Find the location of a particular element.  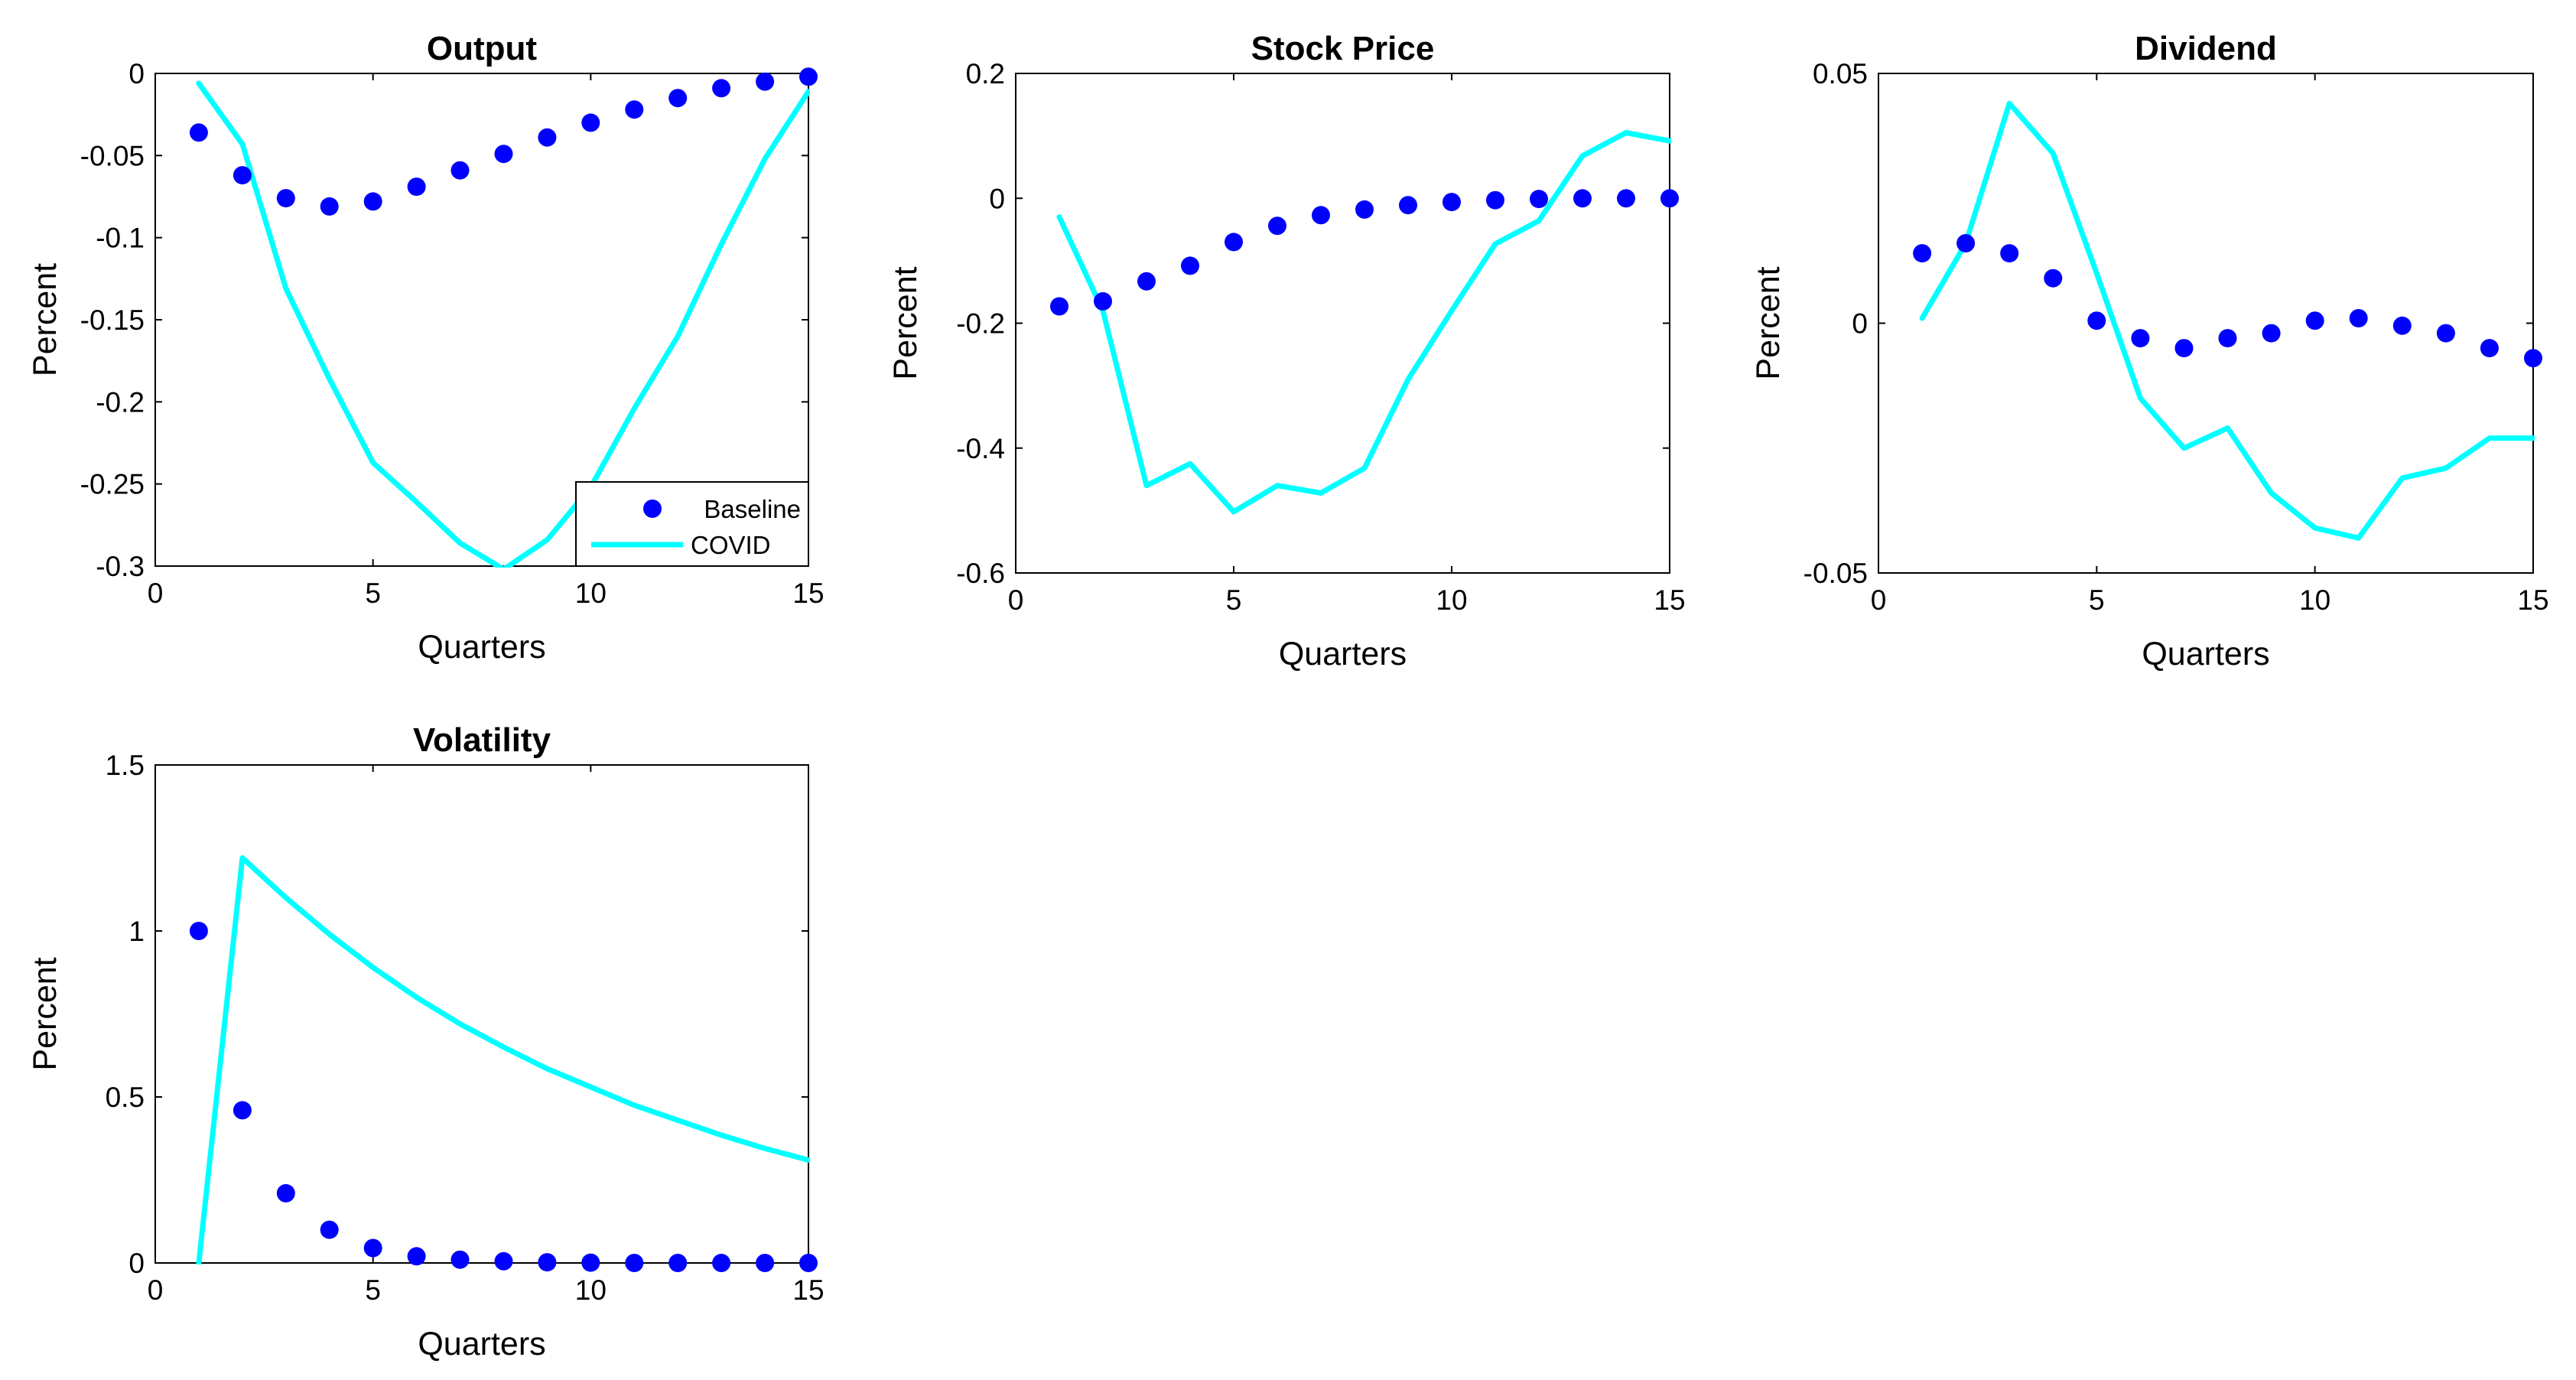

axes-box-stock-price is located at coordinates (1342, 324).